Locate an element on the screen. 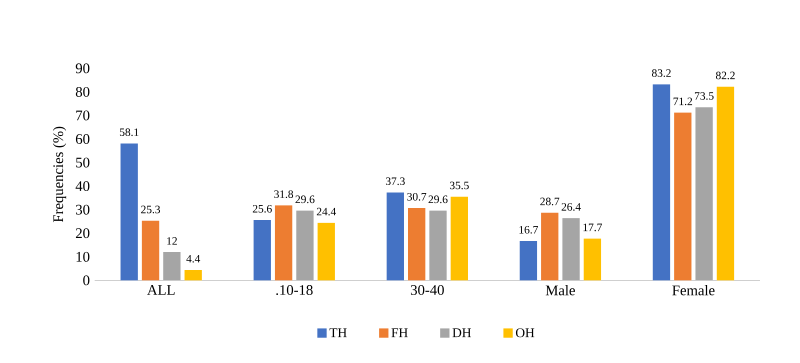 The height and width of the screenshot is (363, 800). y-tick-label: 30 is located at coordinates (83, 209).